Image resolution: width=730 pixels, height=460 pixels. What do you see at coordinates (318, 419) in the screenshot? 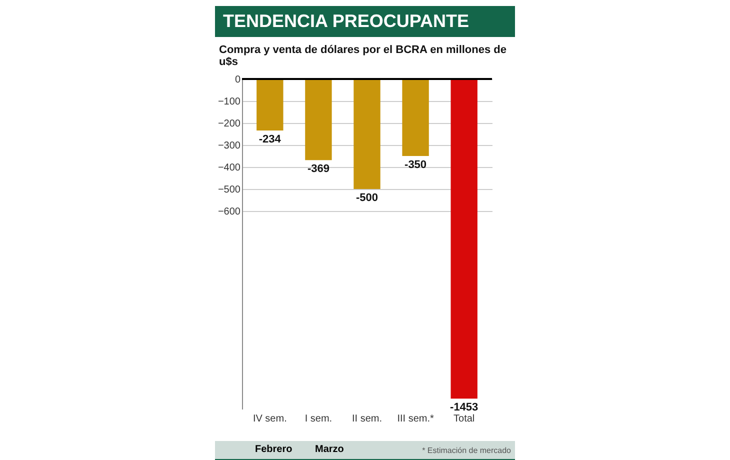
I see `x-tick-label: I sem.` at bounding box center [318, 419].